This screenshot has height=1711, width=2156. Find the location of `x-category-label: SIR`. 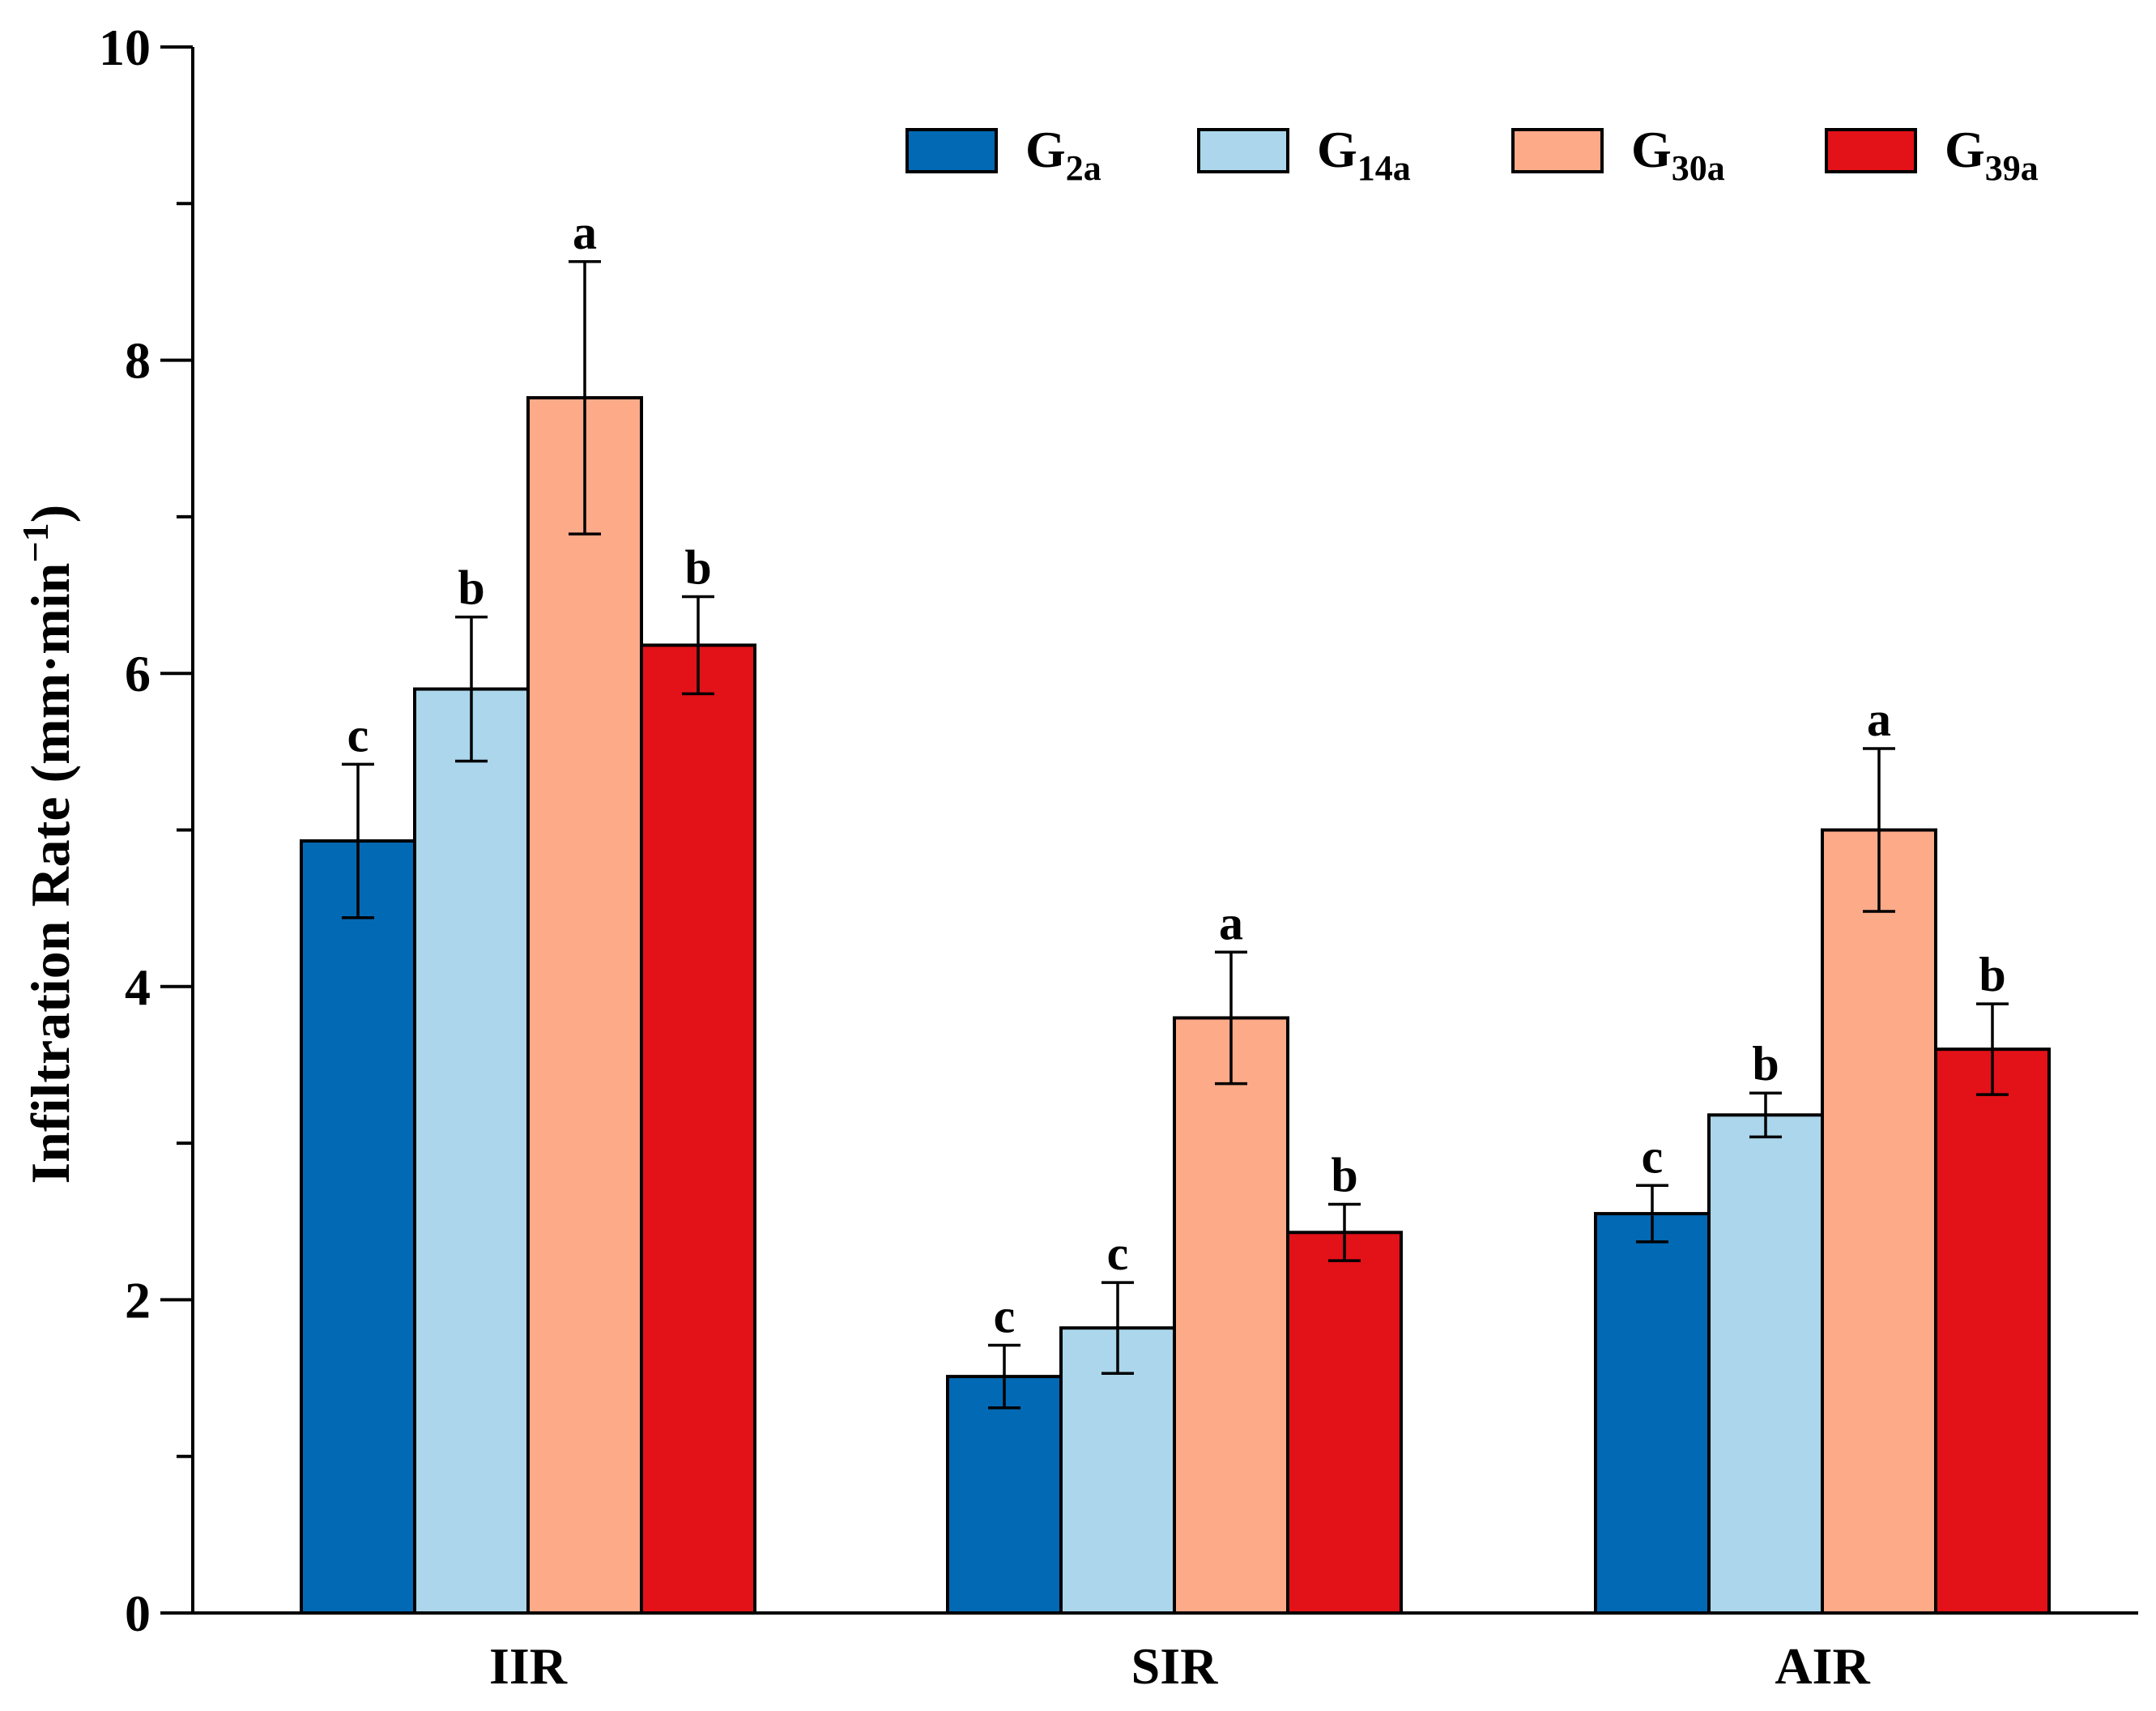

x-category-label: SIR is located at coordinates (1175, 1666).